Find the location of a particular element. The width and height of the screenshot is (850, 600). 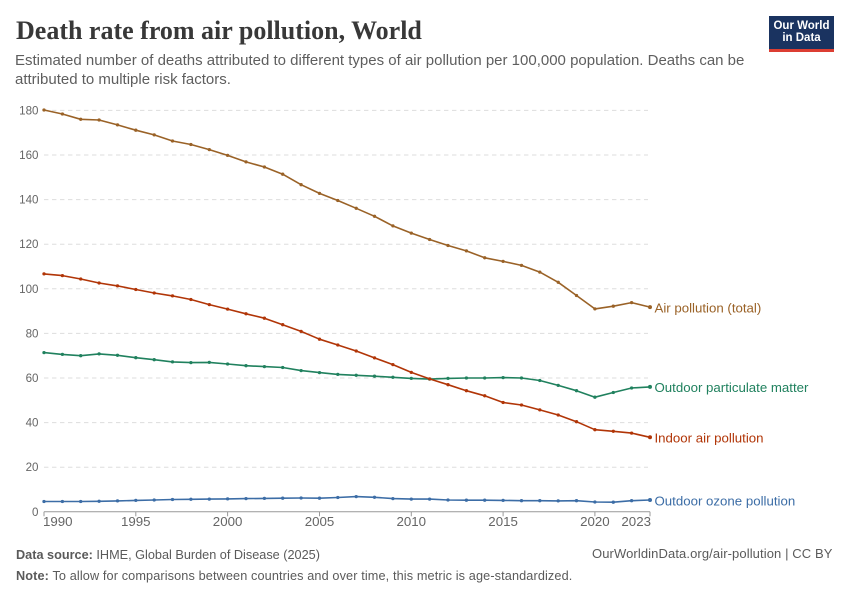

svg-text: 2000 is located at coordinates (228, 521).